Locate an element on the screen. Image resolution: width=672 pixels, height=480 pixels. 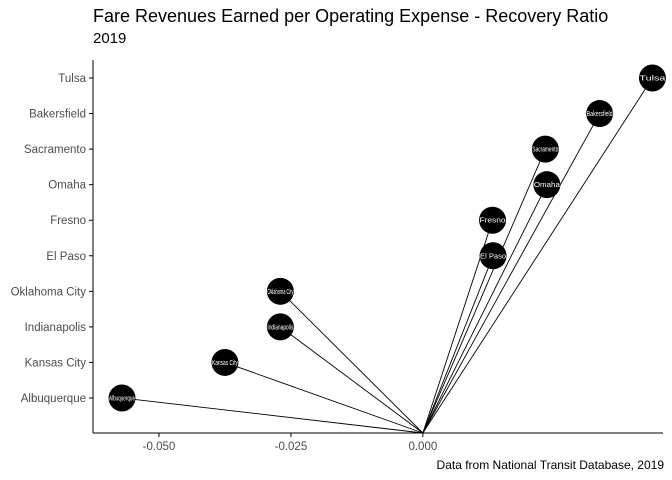
point-label-bakersfield: Bakersfield is located at coordinates (600, 114).